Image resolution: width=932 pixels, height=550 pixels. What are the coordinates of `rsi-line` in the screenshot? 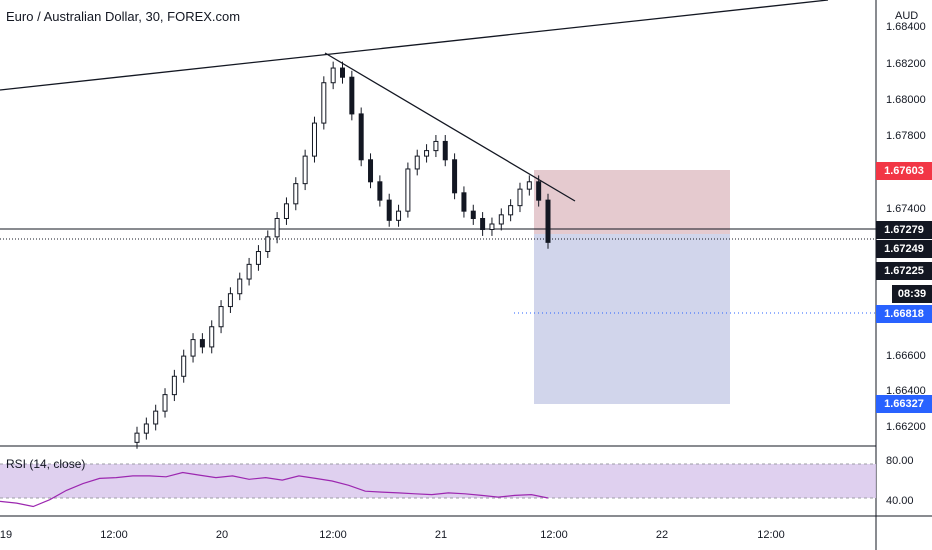 It's located at (274, 489).